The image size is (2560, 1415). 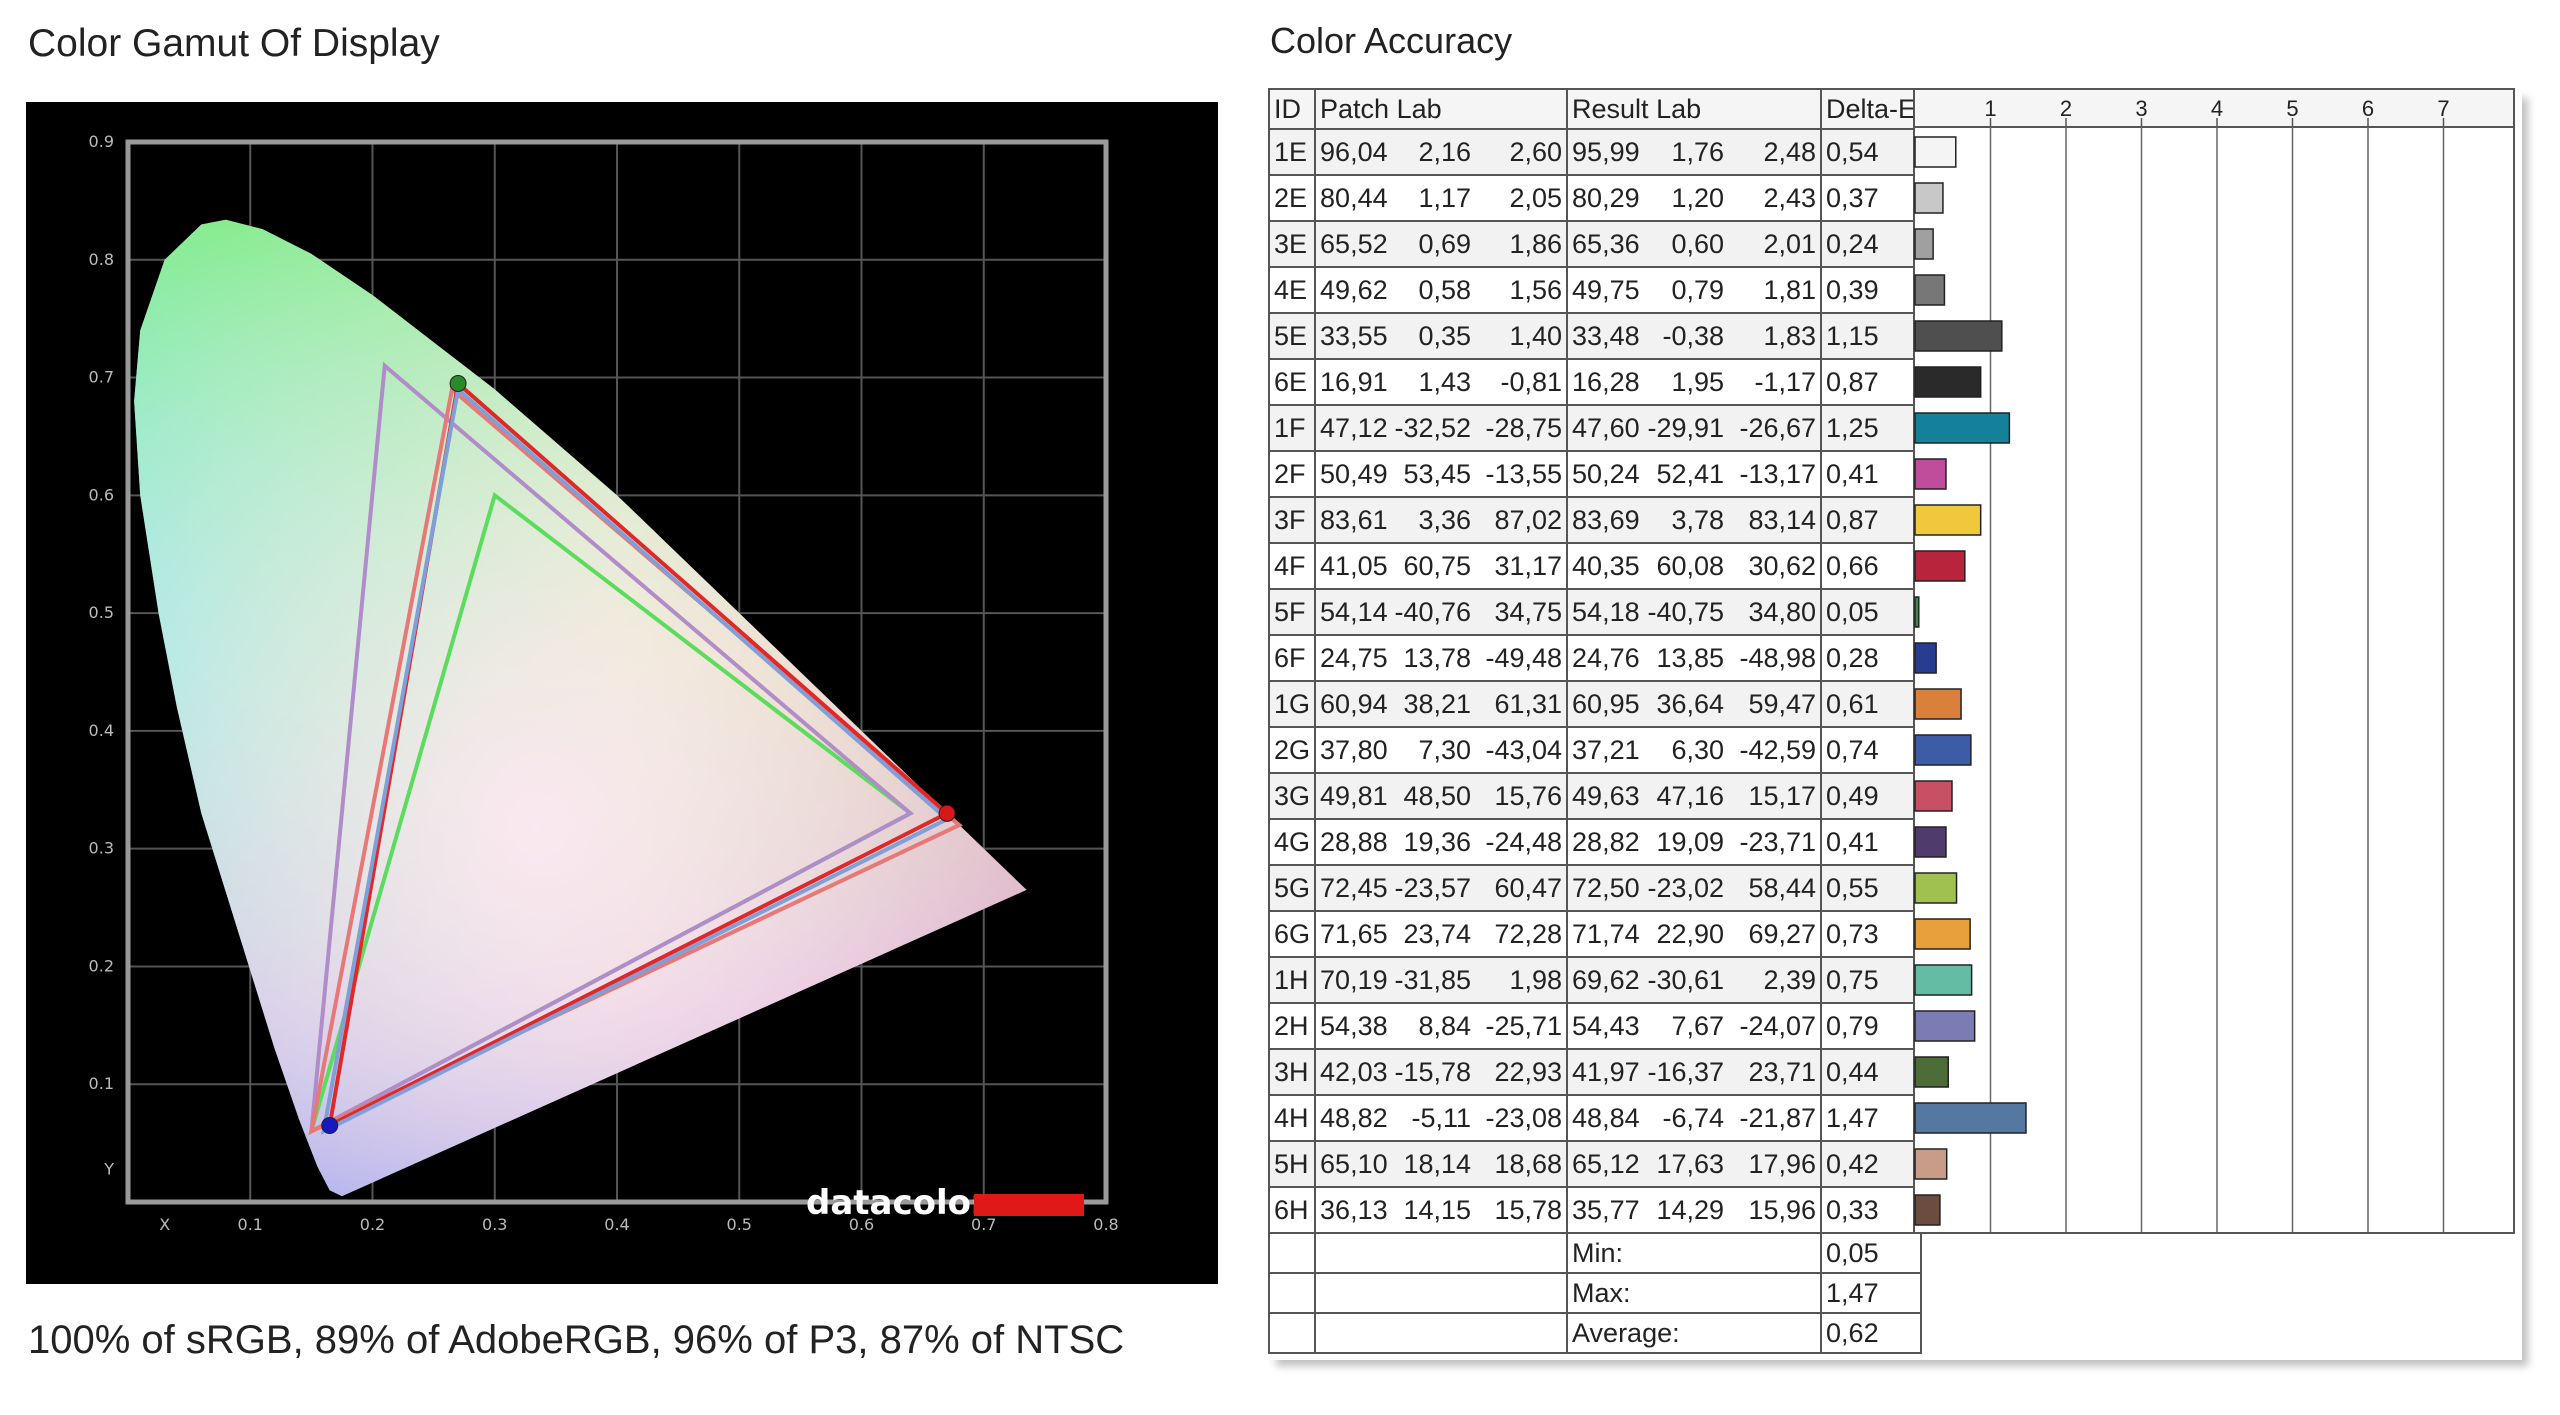 I want to click on patch-lab-cell: 24,75 13,78 -49,48, so click(x=1441, y=658).